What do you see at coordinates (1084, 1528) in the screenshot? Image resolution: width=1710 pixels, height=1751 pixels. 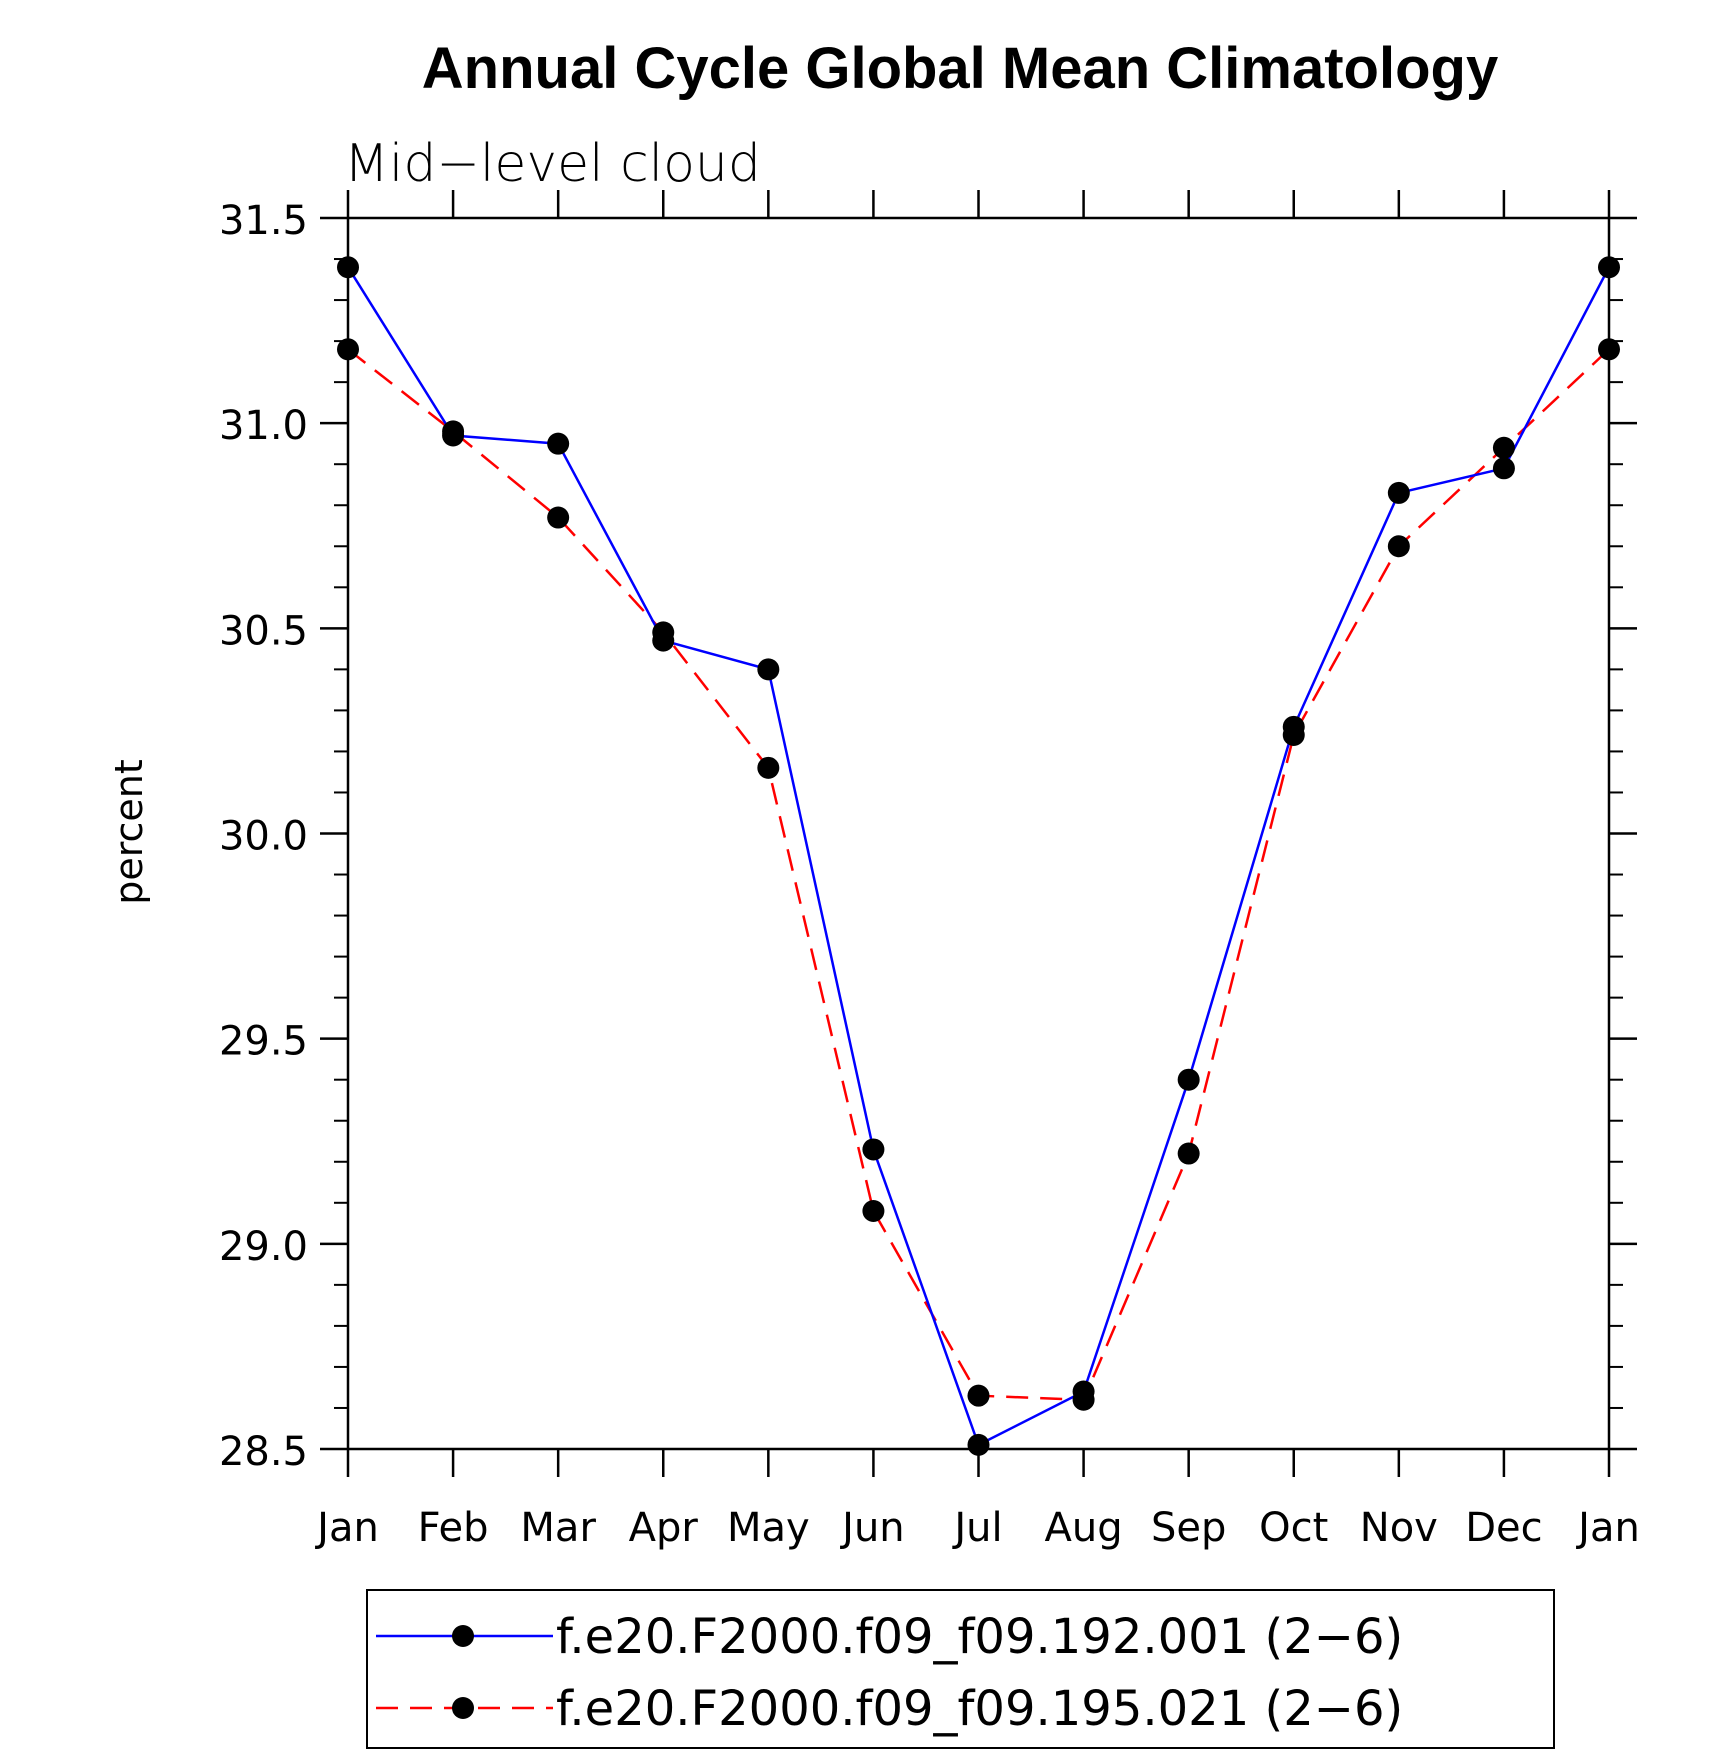 I see `x-tick-label: Aug` at bounding box center [1084, 1528].